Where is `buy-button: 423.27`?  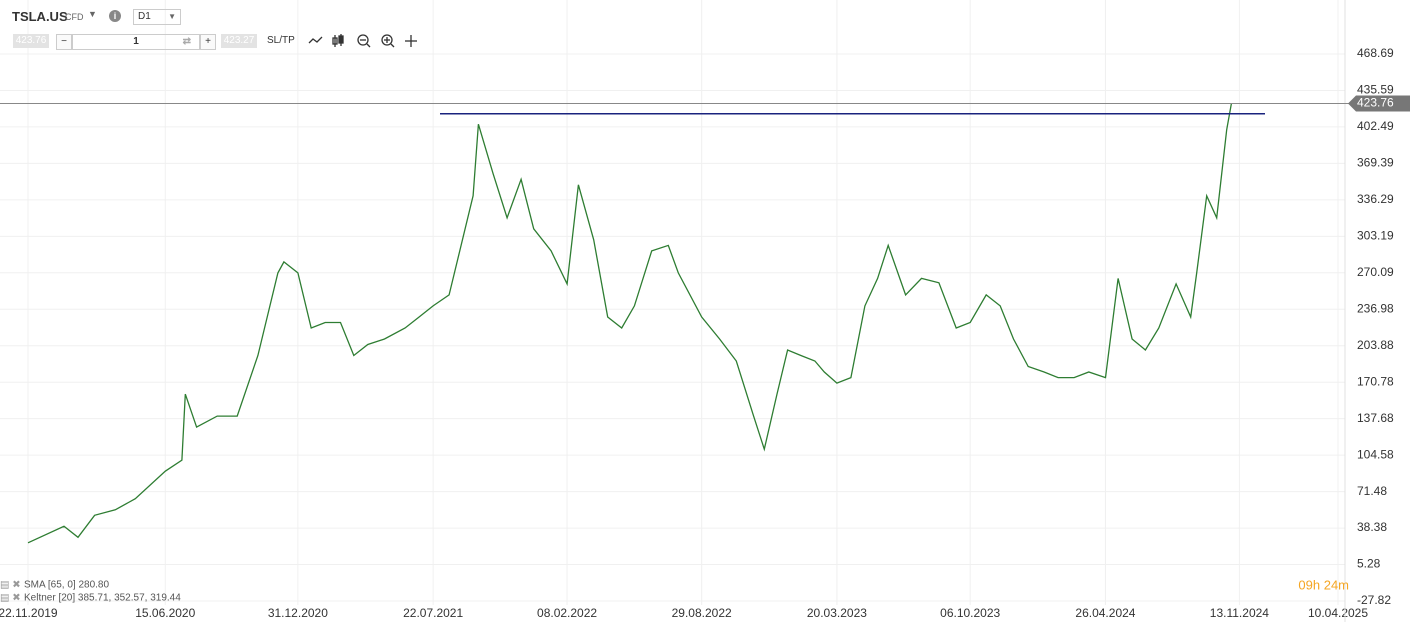
buy-button: 423.27 is located at coordinates (239, 41).